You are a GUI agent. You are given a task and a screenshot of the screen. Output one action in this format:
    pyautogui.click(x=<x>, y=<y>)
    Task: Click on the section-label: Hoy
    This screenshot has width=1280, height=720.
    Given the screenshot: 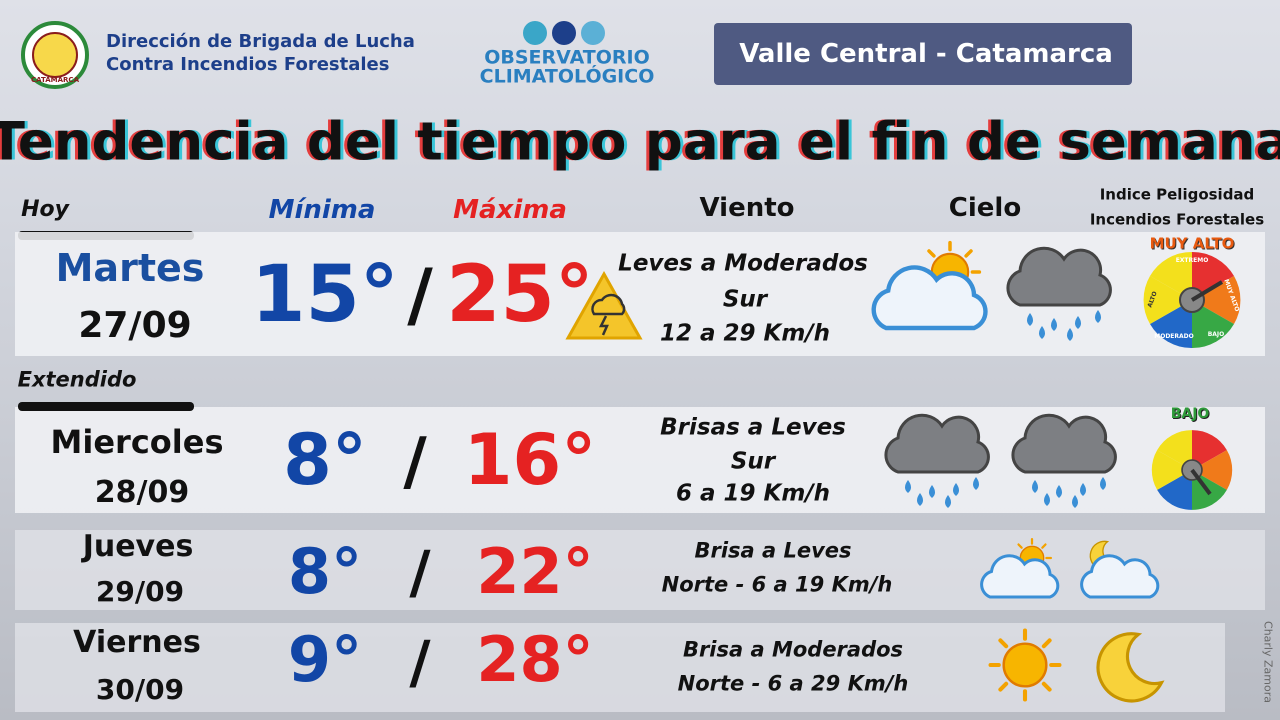 What is the action you would take?
    pyautogui.click(x=45, y=209)
    